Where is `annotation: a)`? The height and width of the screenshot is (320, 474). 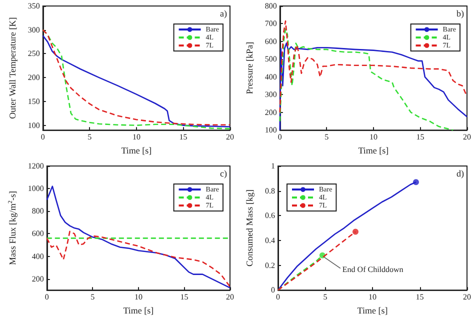 annotation: a) is located at coordinates (224, 13).